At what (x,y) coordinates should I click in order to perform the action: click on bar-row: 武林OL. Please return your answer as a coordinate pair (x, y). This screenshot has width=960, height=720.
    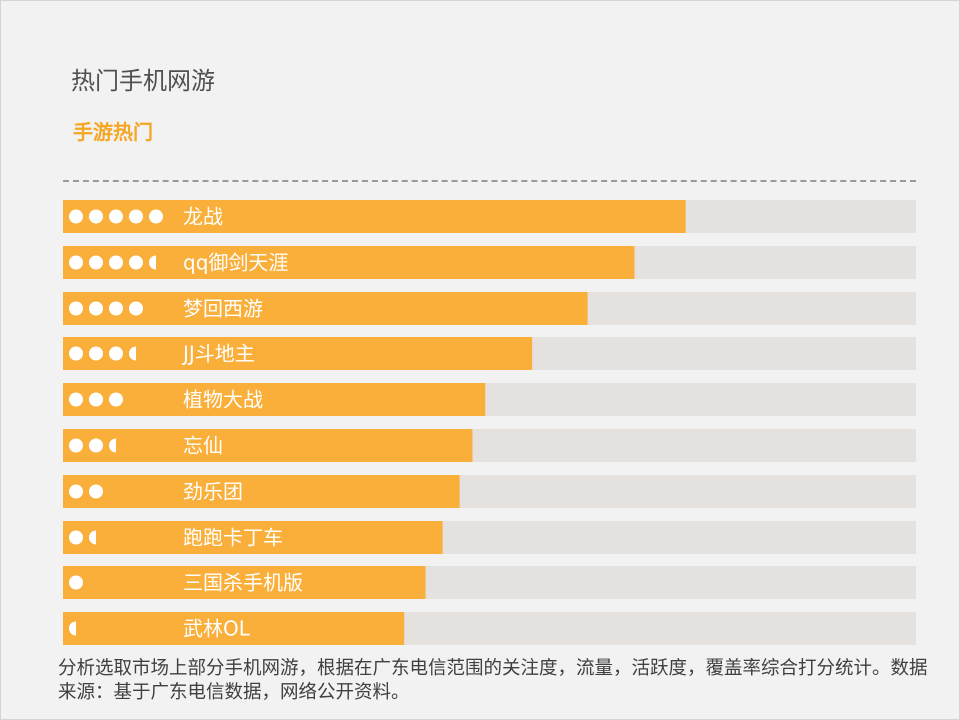
    Looking at the image, I should click on (489, 628).